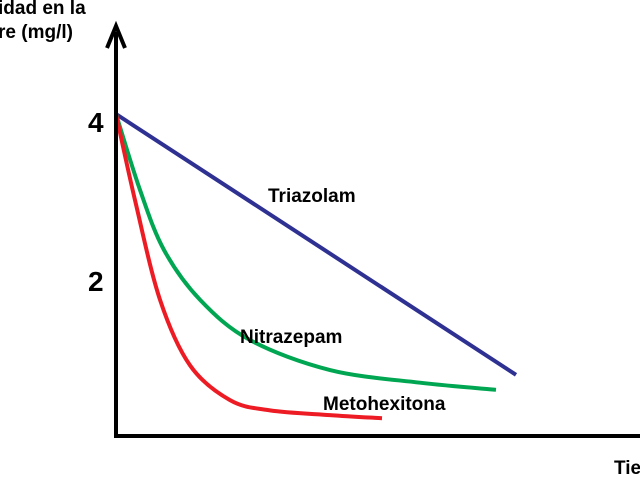  Describe the element at coordinates (384, 404) in the screenshot. I see `series-label-metohexitona: Metohexitona` at that location.